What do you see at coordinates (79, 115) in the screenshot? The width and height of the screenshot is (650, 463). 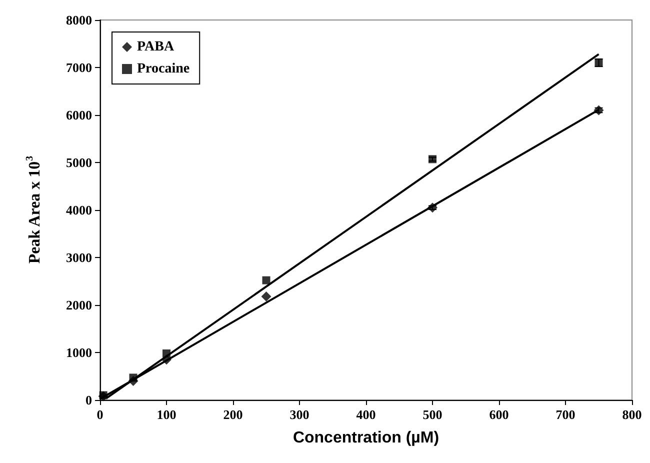 I see `y-tick-label: 6000` at bounding box center [79, 115].